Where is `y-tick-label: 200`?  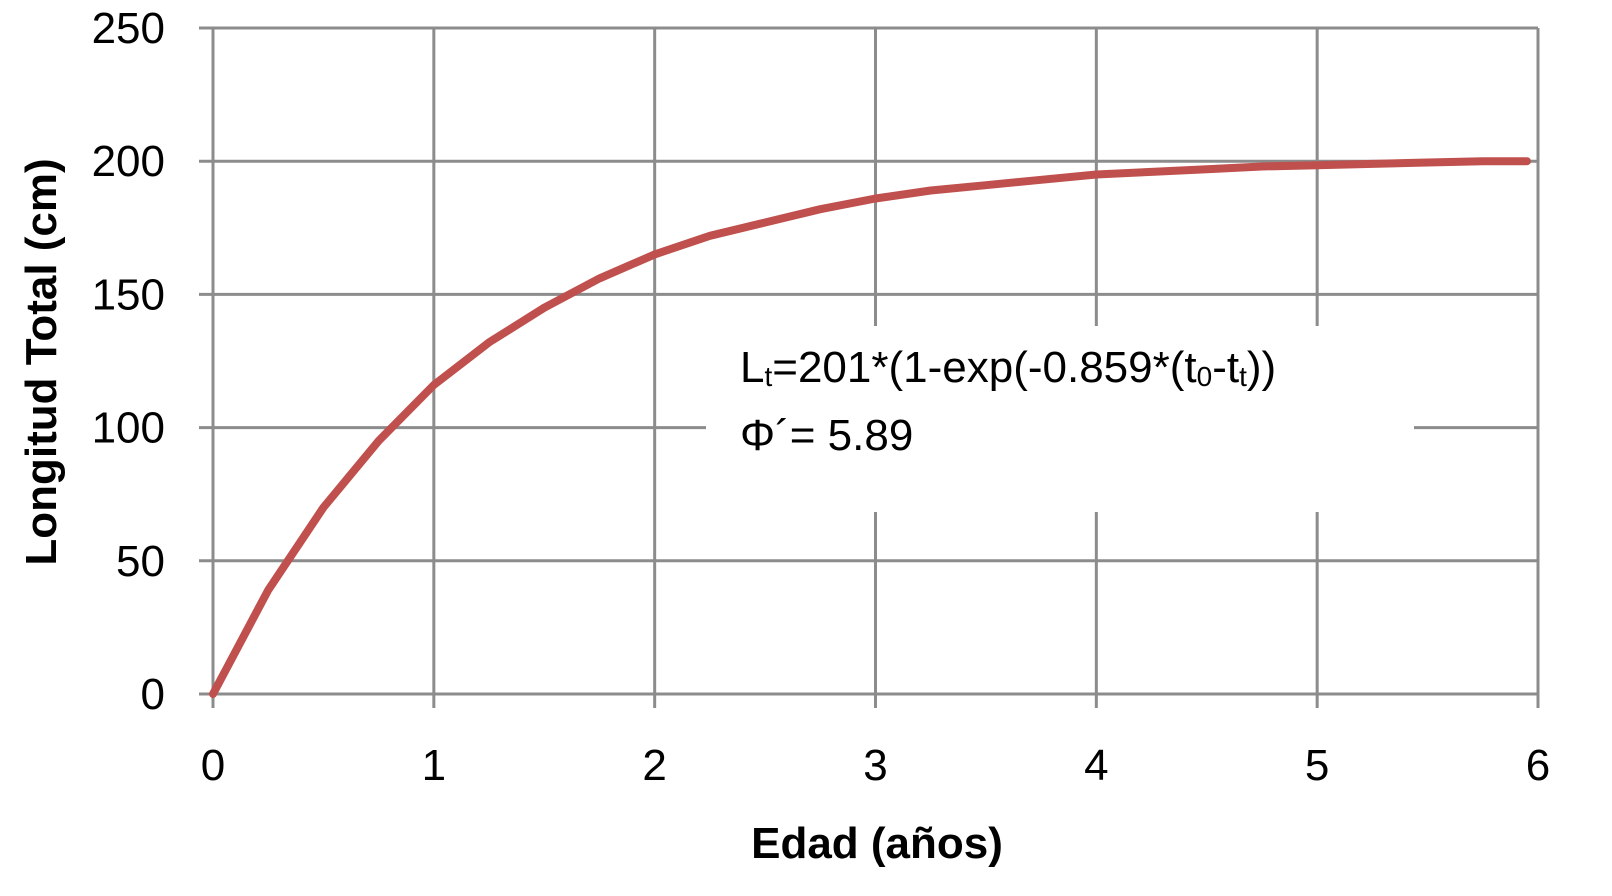
y-tick-label: 200 is located at coordinates (128, 161).